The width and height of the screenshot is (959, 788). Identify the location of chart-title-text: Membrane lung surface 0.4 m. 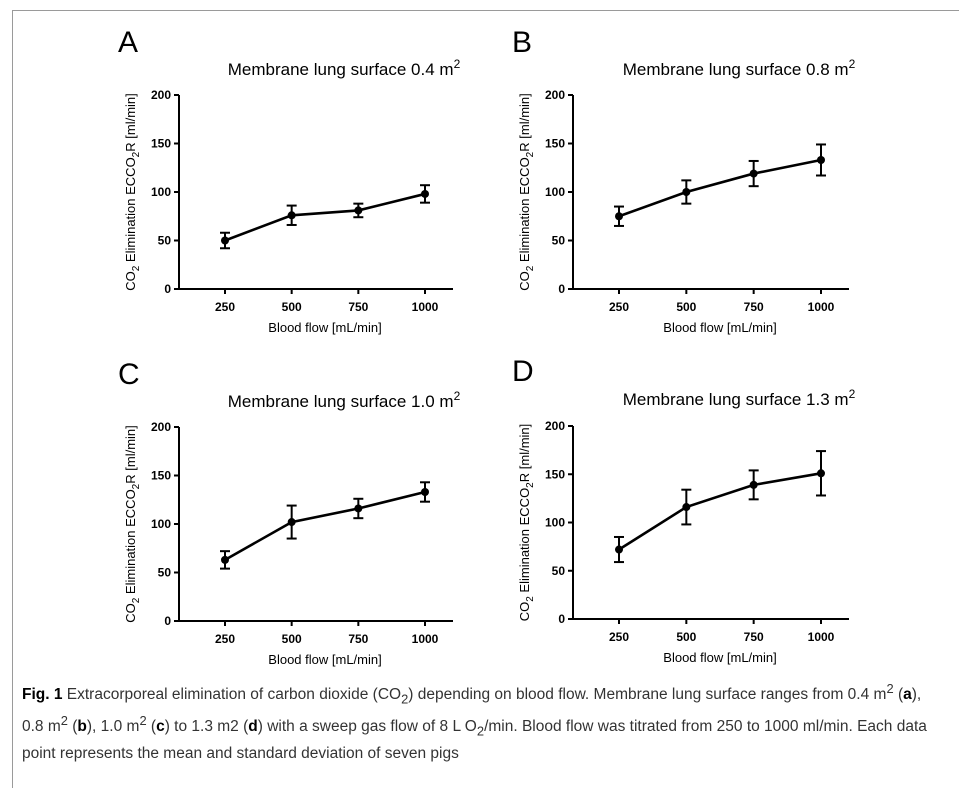
(341, 69).